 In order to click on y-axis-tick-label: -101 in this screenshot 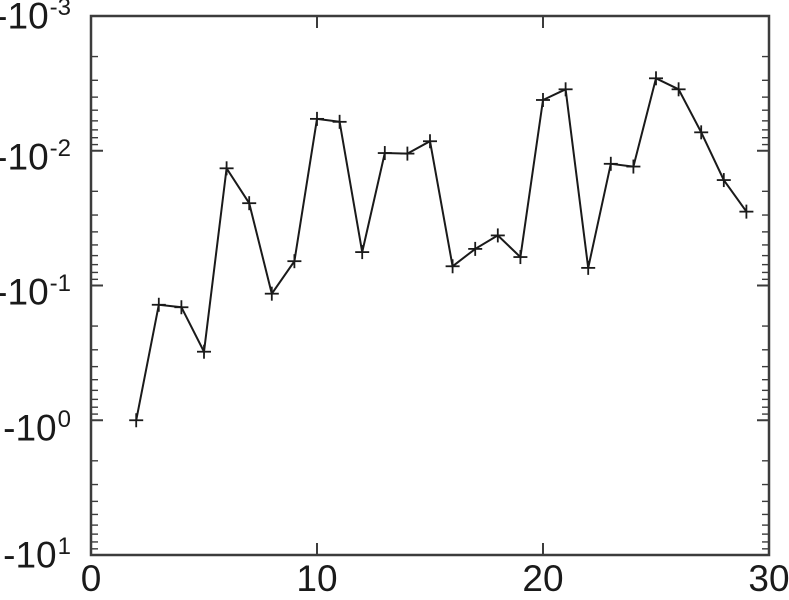, I will do `click(37, 554)`.